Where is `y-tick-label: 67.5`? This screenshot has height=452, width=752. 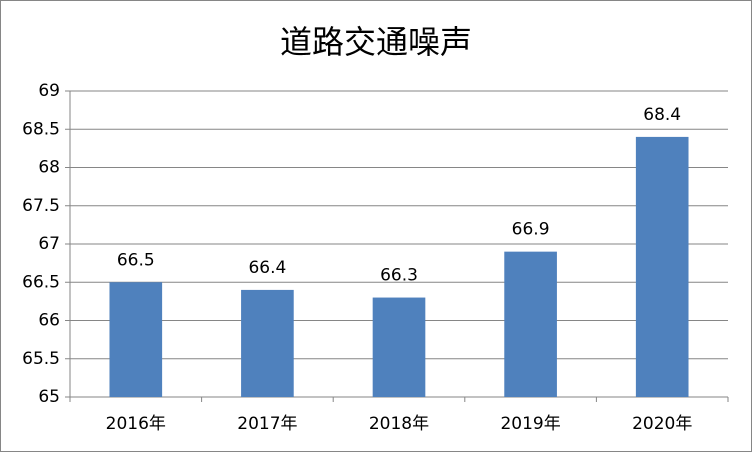
y-tick-label: 67.5 is located at coordinates (41, 206).